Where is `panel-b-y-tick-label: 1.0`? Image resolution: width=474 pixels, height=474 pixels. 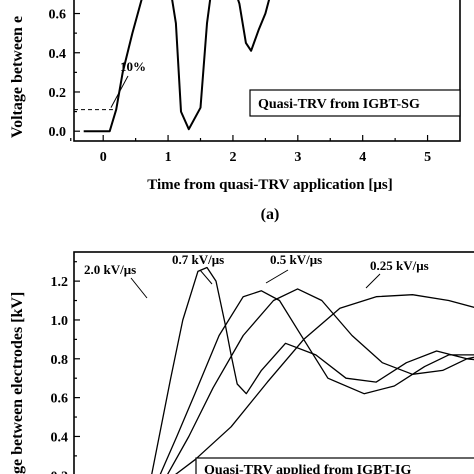 panel-b-y-tick-label: 1.0 is located at coordinates (60, 321).